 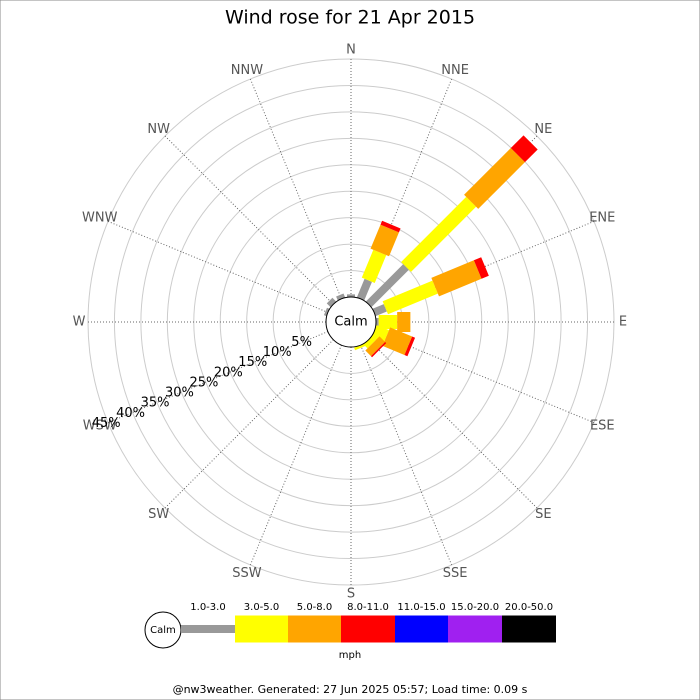 What do you see at coordinates (203, 382) in the screenshot?
I see `tick-label: 25%` at bounding box center [203, 382].